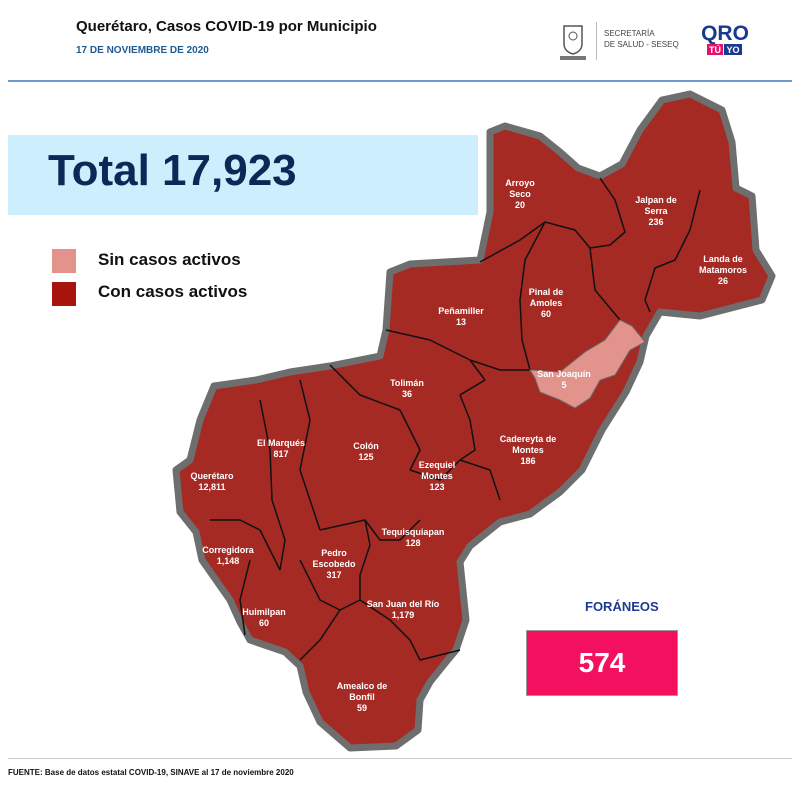  I want to click on municipality-name: Bonfil, so click(362, 697).